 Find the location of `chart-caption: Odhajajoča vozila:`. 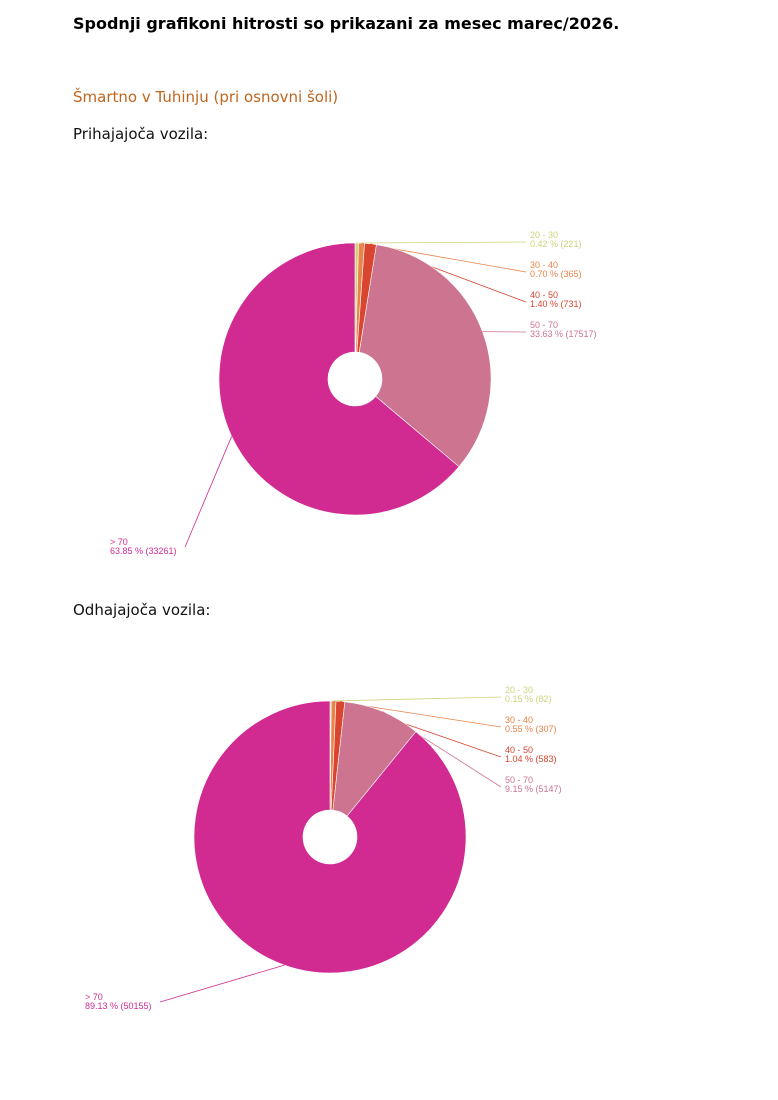

chart-caption: Odhajajoča vozila: is located at coordinates (142, 610).